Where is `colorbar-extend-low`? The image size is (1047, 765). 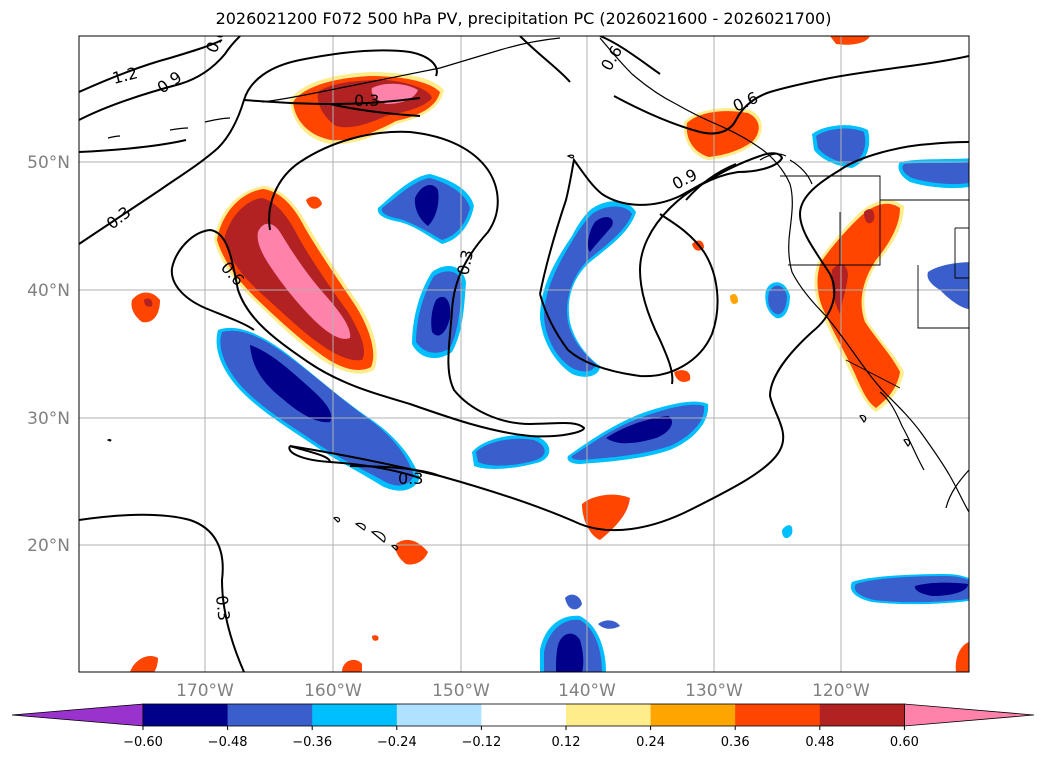
colorbar-extend-low is located at coordinates (77, 715).